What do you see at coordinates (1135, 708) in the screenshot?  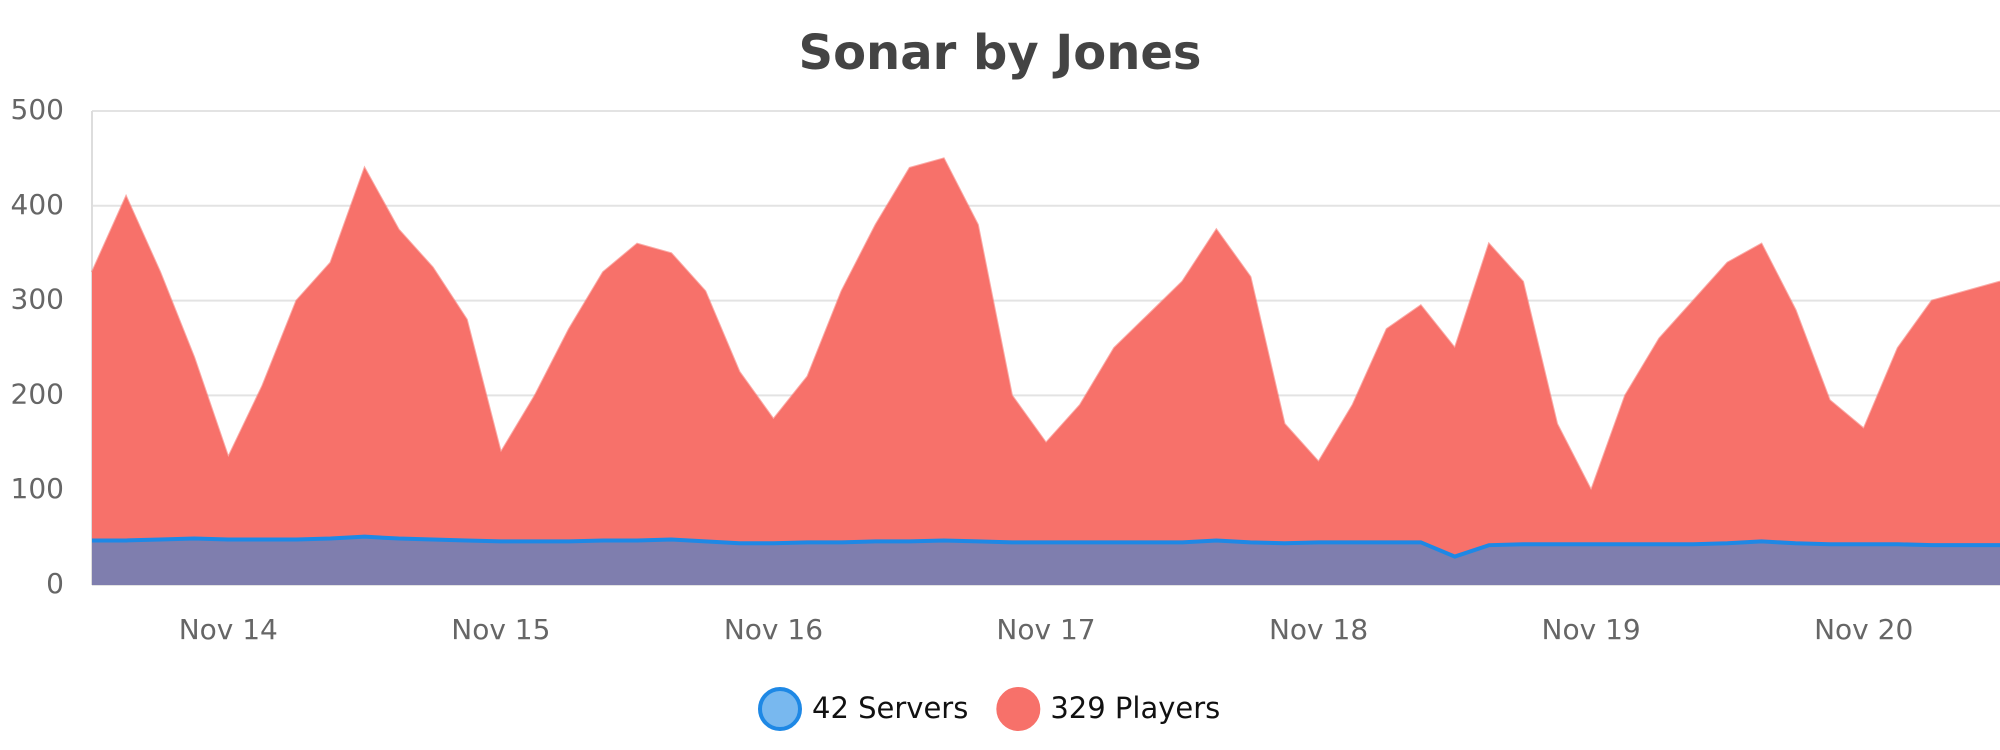 I see `legend-label: 329 Players` at bounding box center [1135, 708].